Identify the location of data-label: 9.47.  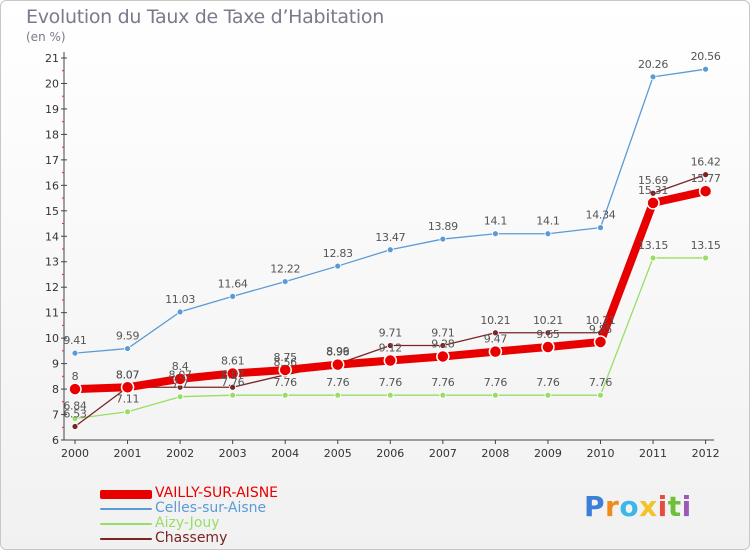
(496, 339).